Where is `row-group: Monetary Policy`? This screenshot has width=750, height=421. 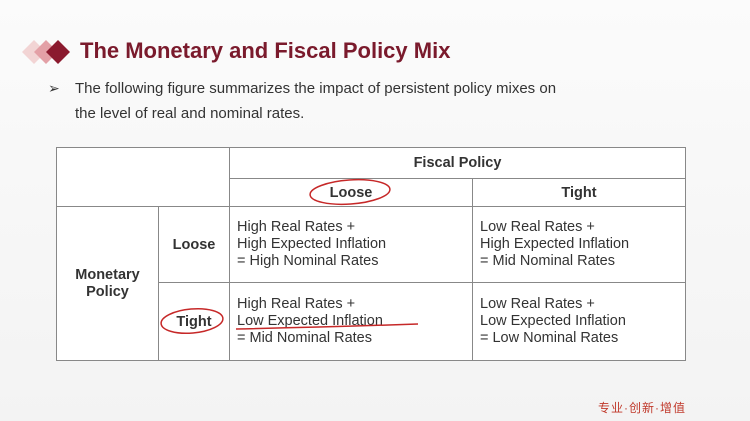
row-group: Monetary Policy is located at coordinates (107, 283).